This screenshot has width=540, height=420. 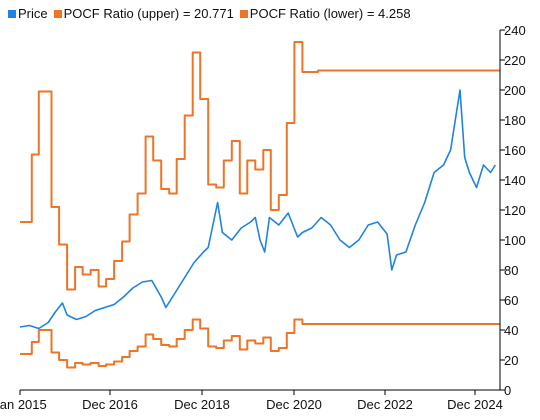 I want to click on legend-item-pocf-upper: POCF Ratio (upper) = 20.771, so click(x=143, y=13).